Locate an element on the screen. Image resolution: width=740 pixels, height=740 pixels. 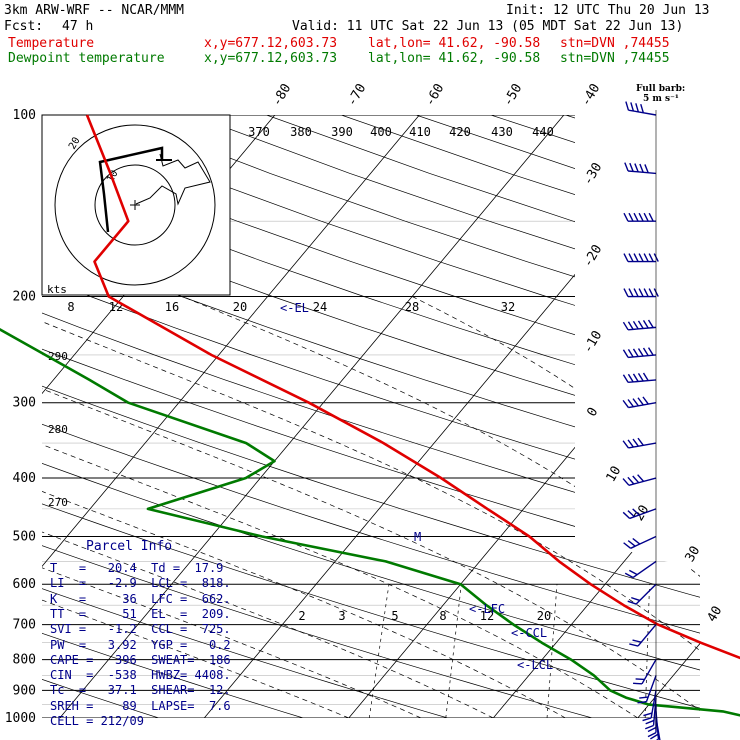
hodograph-ring-label: 20 is located at coordinates (75, 144).